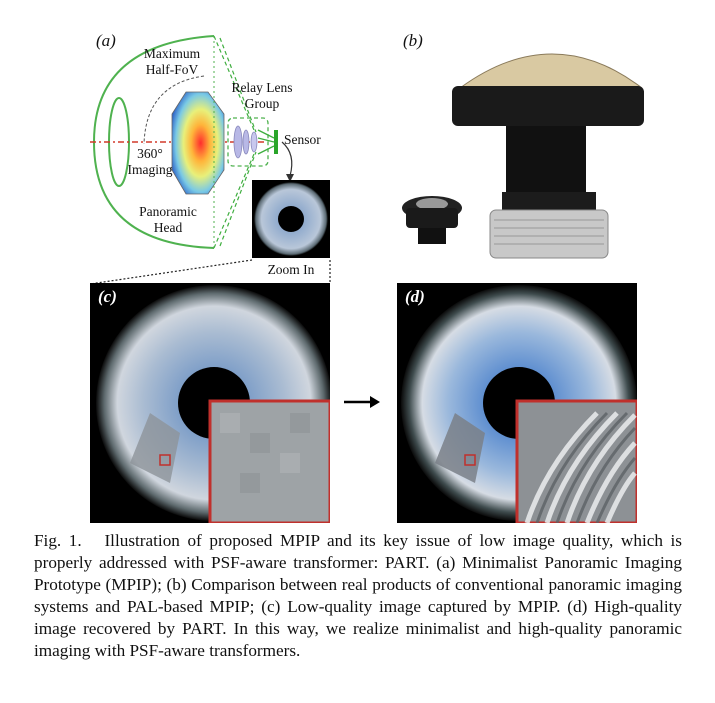 Image resolution: width=715 pixels, height=703 pixels. What do you see at coordinates (248, 142) in the screenshot?
I see `relay-lens-box` at bounding box center [248, 142].